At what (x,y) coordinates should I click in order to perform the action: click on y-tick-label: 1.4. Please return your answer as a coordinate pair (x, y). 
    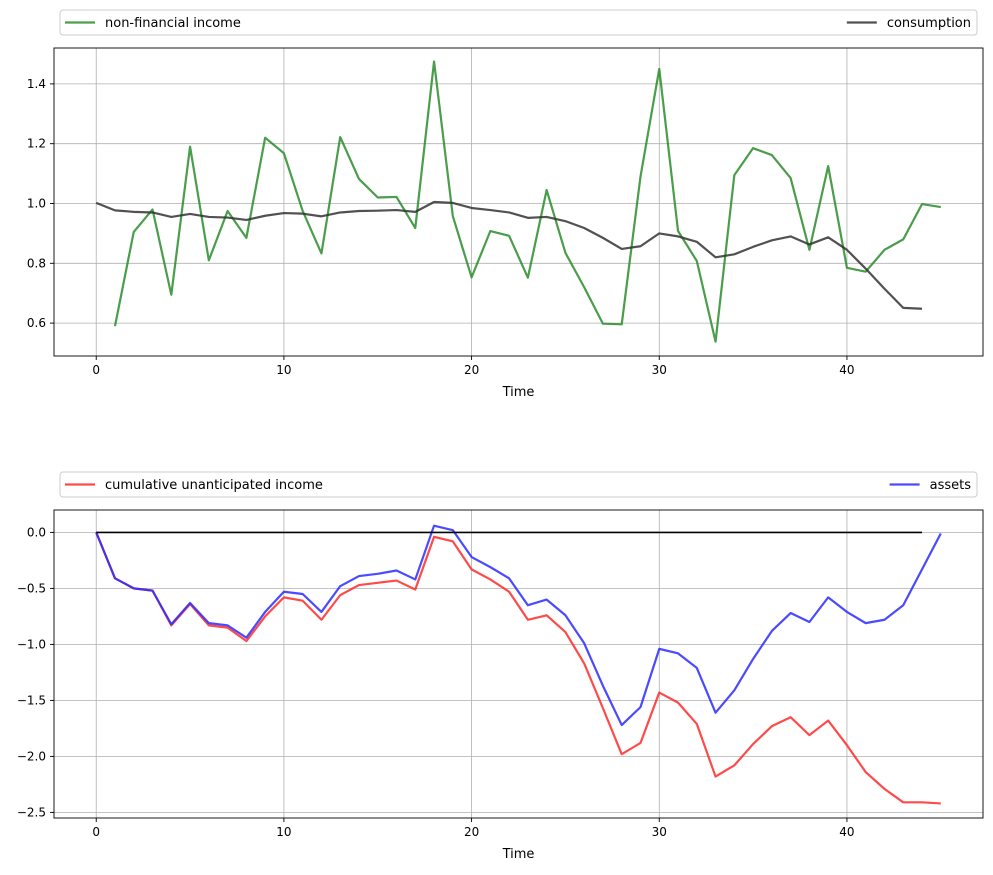
    Looking at the image, I should click on (36, 84).